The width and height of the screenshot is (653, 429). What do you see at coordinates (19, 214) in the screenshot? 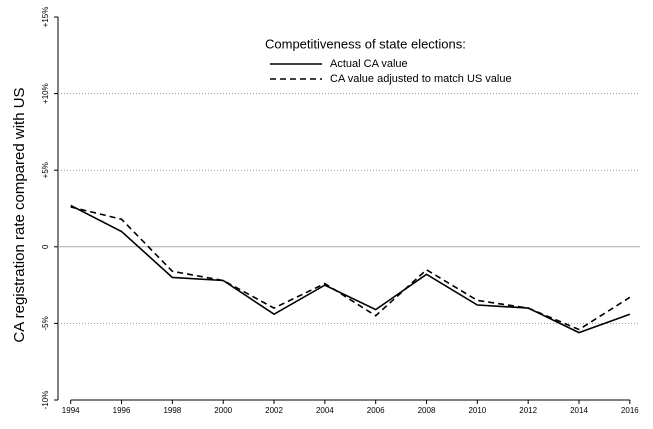
I see `y-axis-label: CA registration rate compared with US` at bounding box center [19, 214].